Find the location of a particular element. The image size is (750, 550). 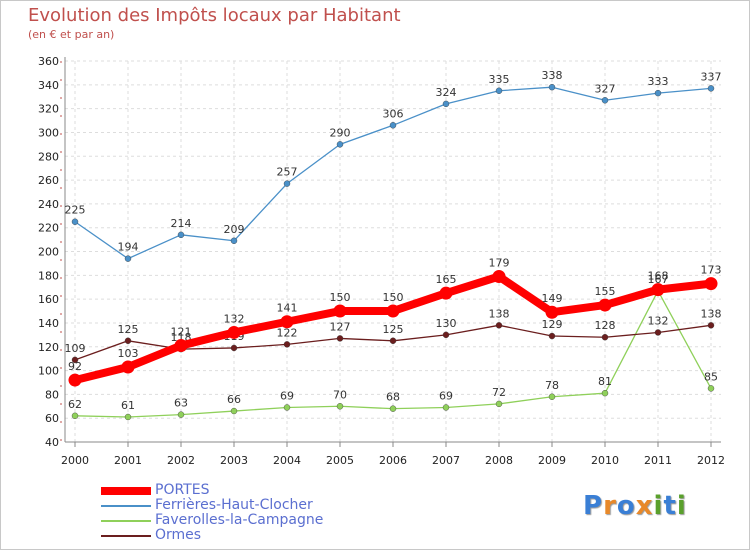

y-tick-label: 120 is located at coordinates (48, 347).